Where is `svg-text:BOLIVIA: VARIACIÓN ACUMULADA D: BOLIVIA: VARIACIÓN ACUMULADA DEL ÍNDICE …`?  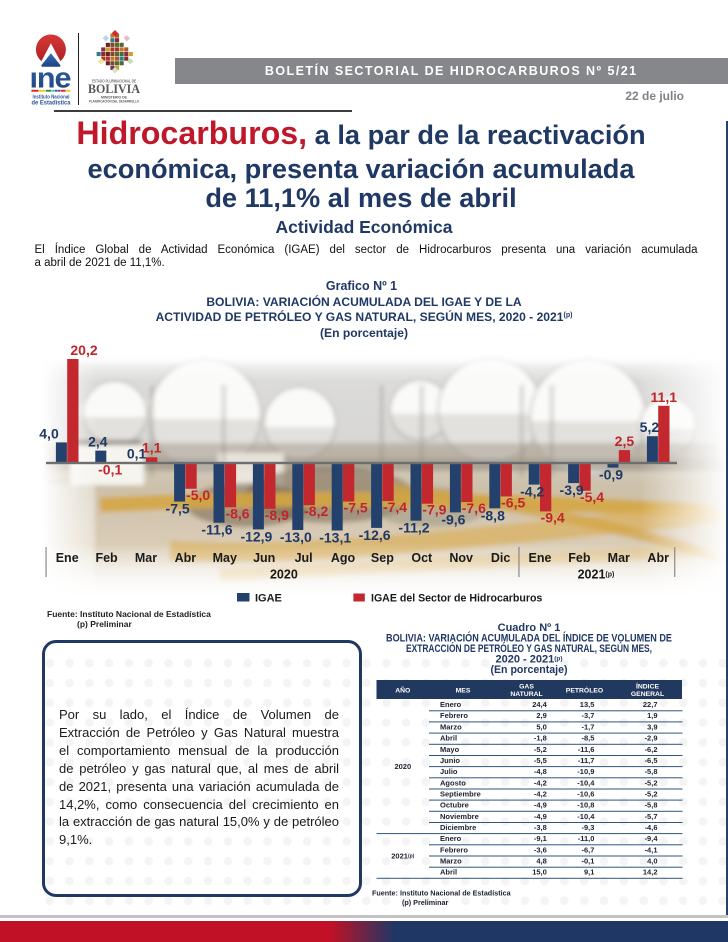
svg-text:BOLIVIA: VARIACIÓN ACUMULADA D: BOLIVIA: VARIACIÓN ACUMULADA DEL ÍNDICE … is located at coordinates (529, 638).